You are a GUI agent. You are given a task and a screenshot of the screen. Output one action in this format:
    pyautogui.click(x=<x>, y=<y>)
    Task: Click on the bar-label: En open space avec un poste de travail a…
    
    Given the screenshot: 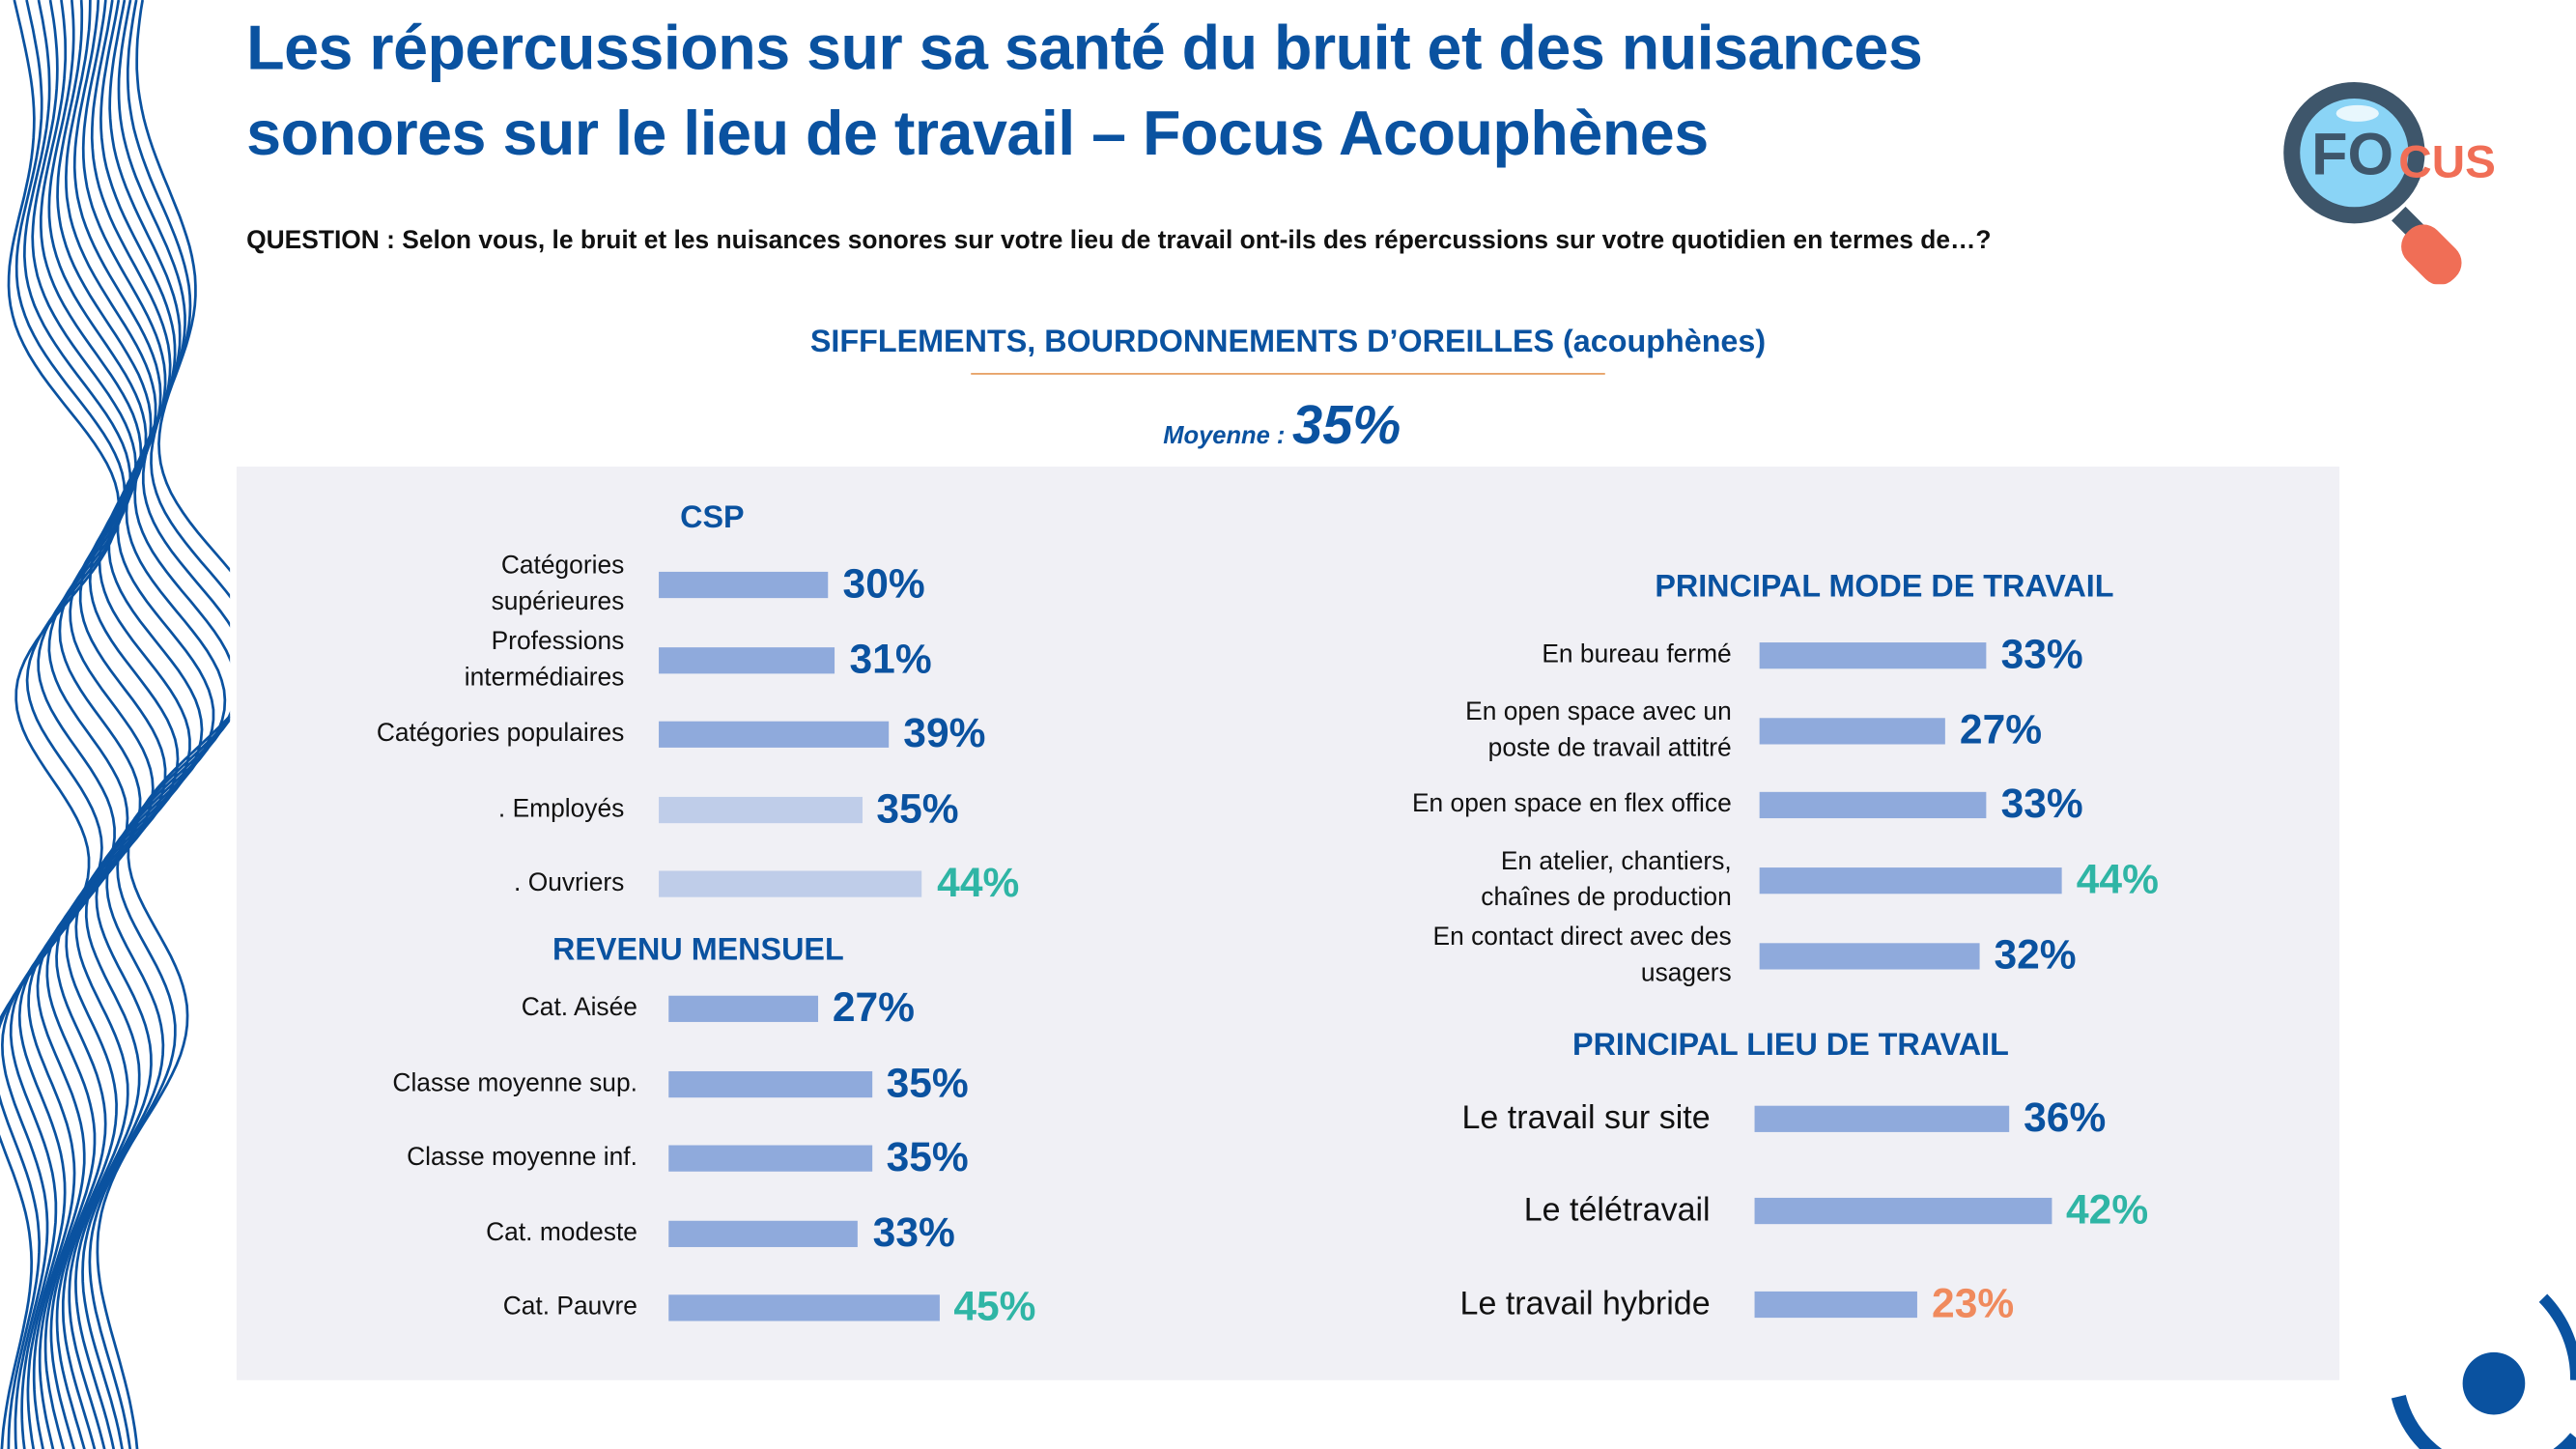 What is the action you would take?
    pyautogui.click(x=1598, y=730)
    